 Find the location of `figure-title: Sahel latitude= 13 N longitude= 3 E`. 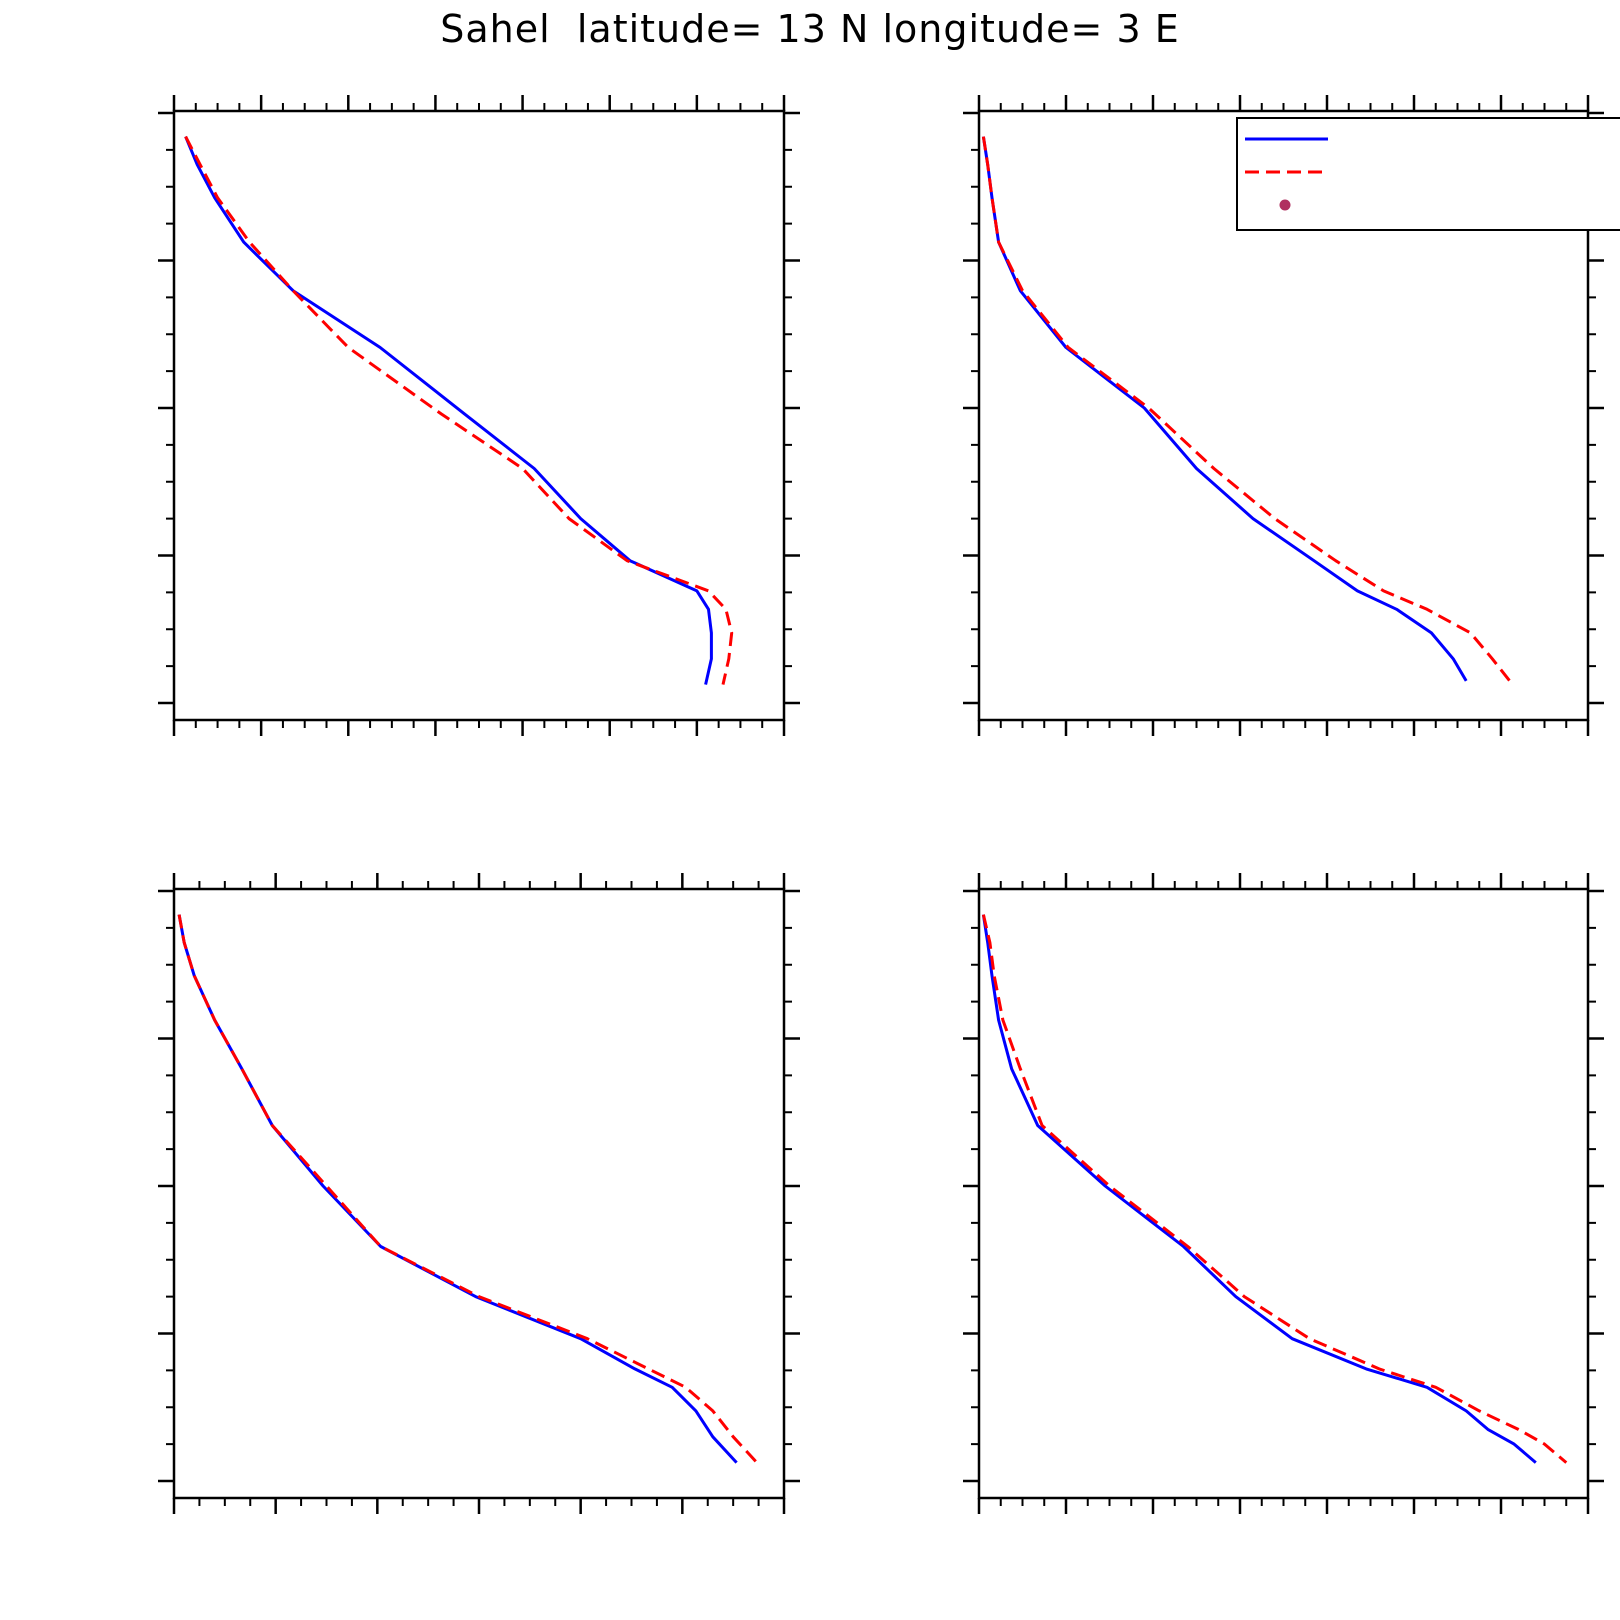

figure-title: Sahel latitude= 13 N longitude= 3 E is located at coordinates (809, 29).